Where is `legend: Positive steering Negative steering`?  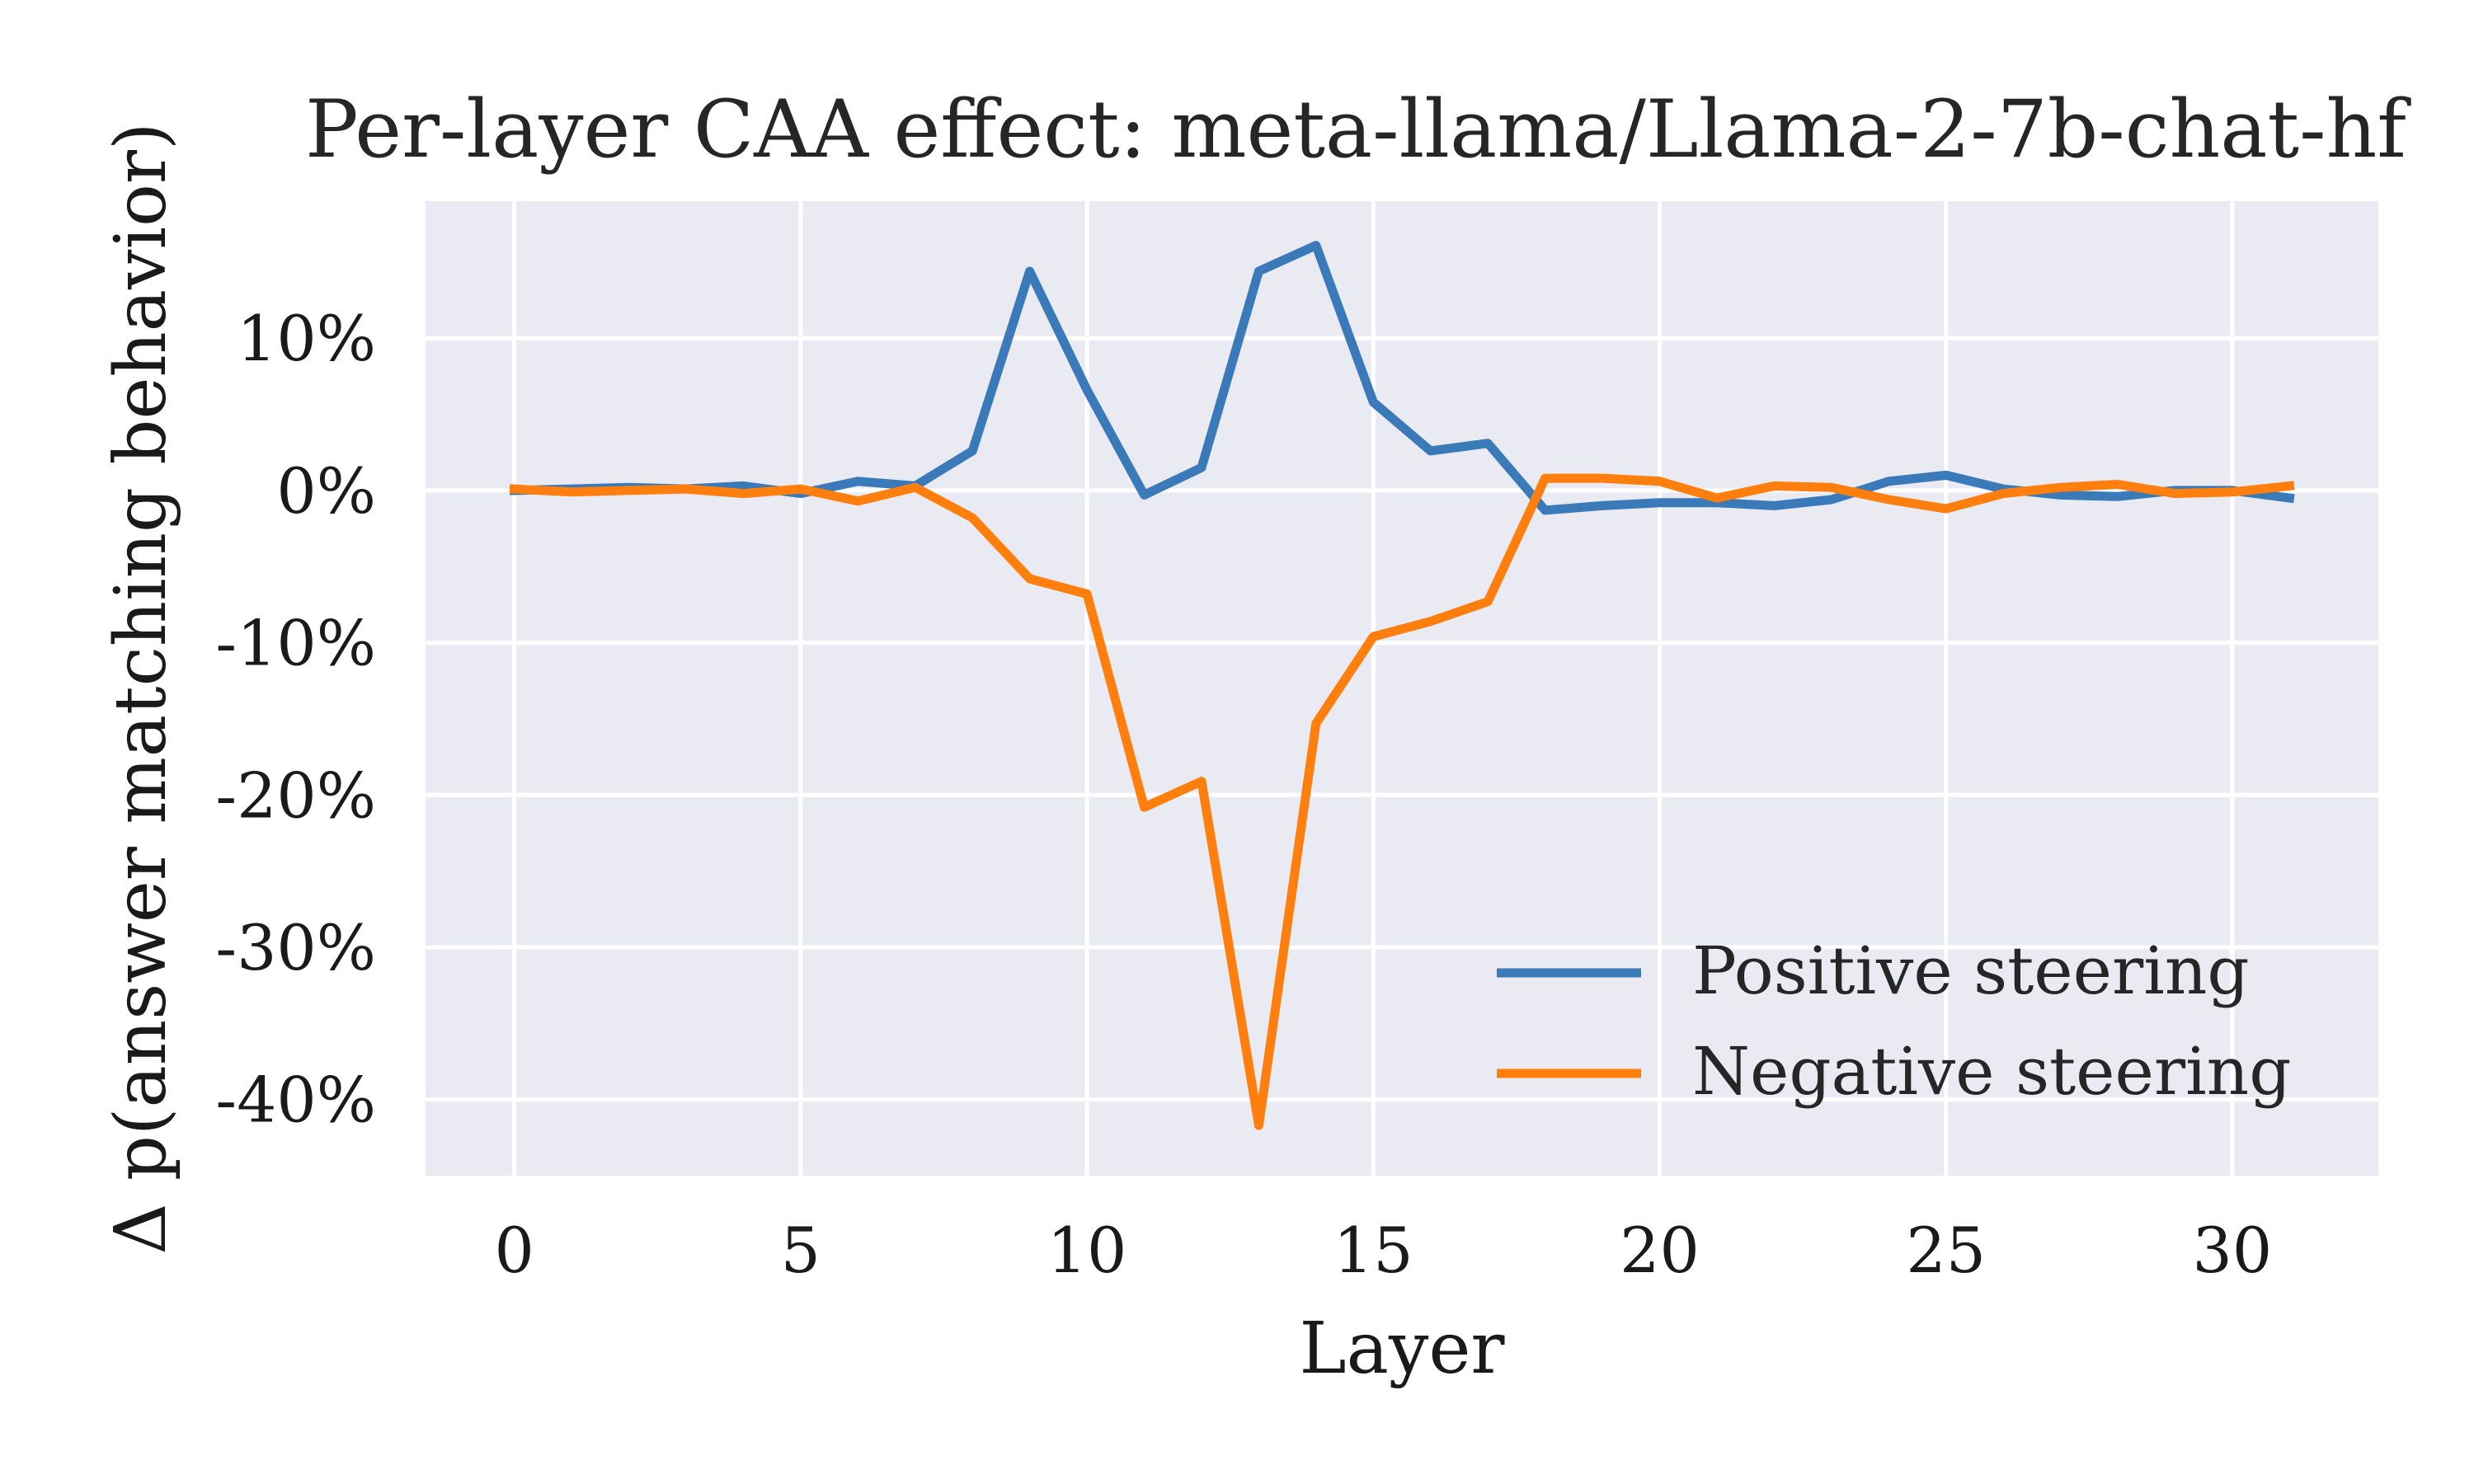 legend: Positive steering Negative steering is located at coordinates (1894, 1021).